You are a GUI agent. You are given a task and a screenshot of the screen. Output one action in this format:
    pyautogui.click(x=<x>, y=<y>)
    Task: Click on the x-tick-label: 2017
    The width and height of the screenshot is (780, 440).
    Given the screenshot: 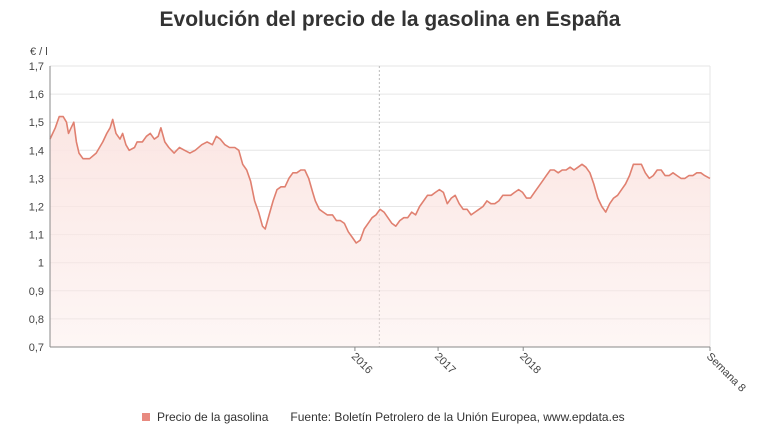 What is the action you would take?
    pyautogui.click(x=445, y=364)
    